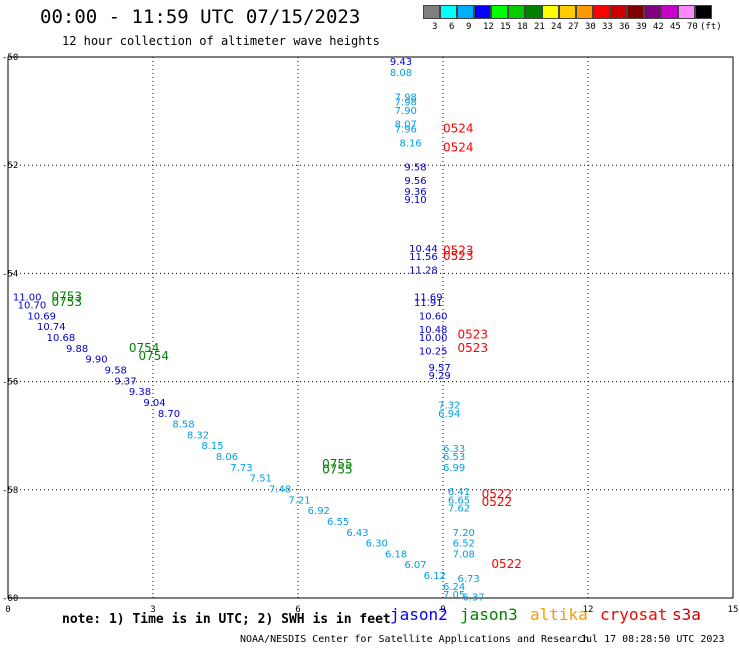  What do you see at coordinates (411, 143) in the screenshot?
I see `swh-data-label: 8.16` at bounding box center [411, 143].